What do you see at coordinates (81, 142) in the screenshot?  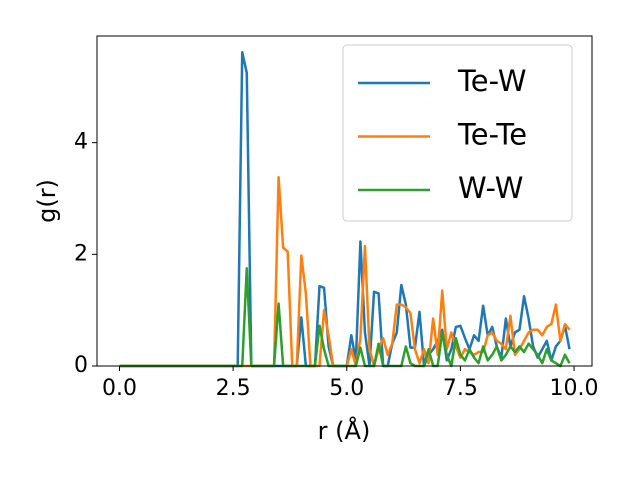 I see `y-tick-label: 4` at bounding box center [81, 142].